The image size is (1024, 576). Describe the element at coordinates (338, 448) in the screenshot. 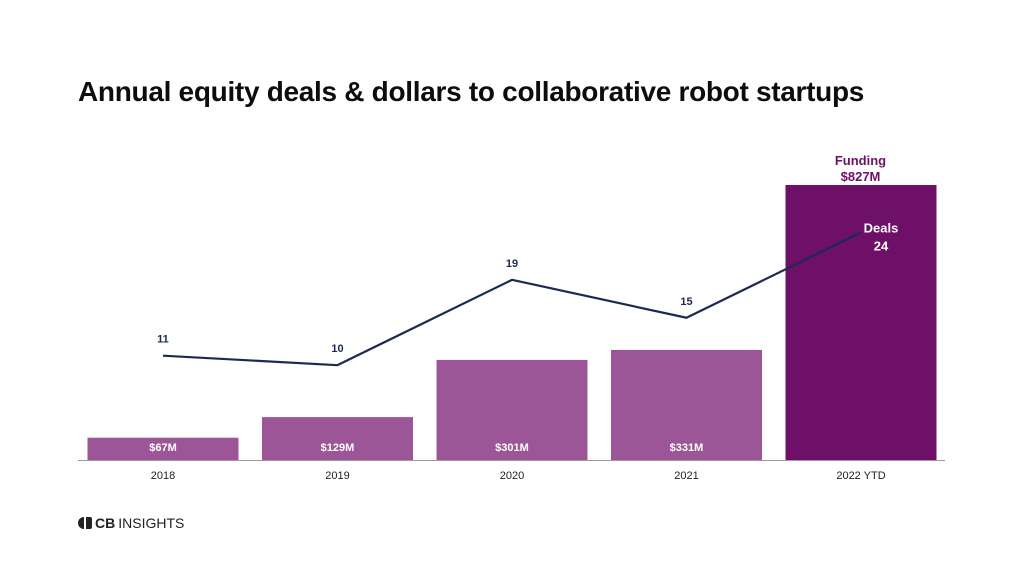

I see `funding-data-label: $129M` at that location.